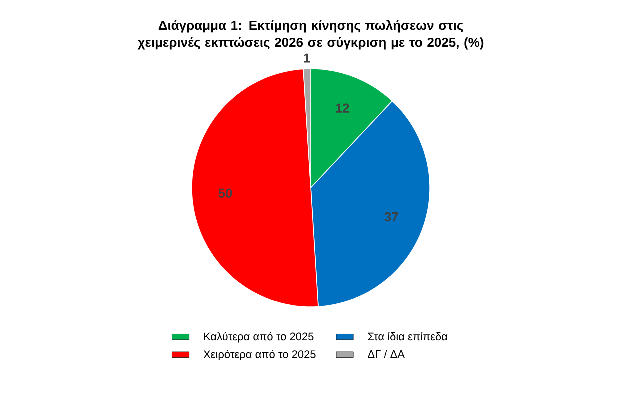 Image resolution: width=622 pixels, height=420 pixels. I want to click on chart-title: Διάγραμμα 1: Εκτίμηση κίνησης πωλήσεων στις χειμερινές εκπτώσεις 2026 σε σύγκριση με το 2025, (%), so click(311, 35).